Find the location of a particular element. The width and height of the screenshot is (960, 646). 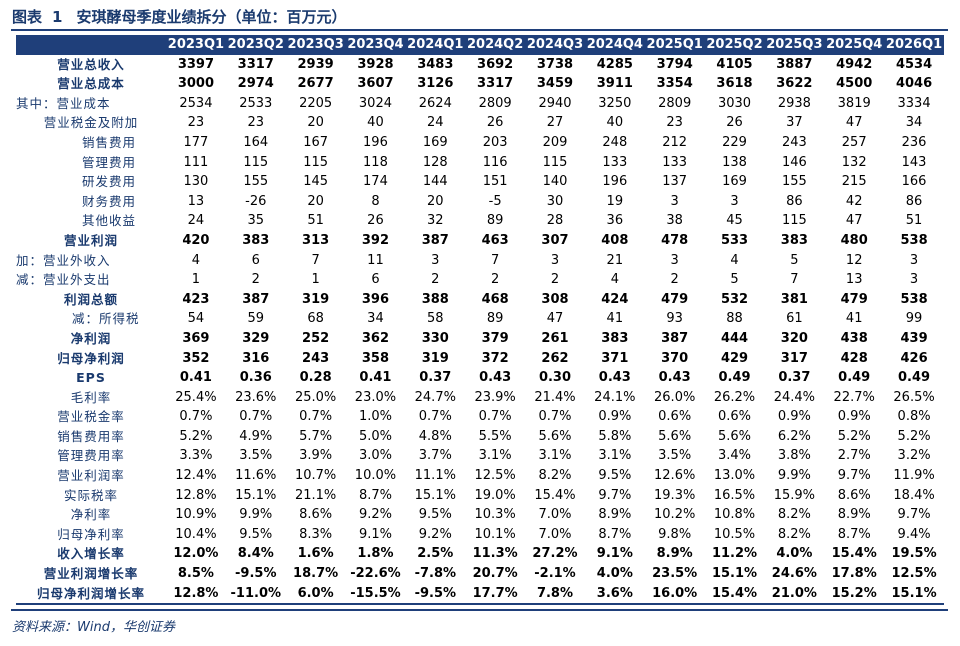

table-cell: 4285 is located at coordinates (614, 64).